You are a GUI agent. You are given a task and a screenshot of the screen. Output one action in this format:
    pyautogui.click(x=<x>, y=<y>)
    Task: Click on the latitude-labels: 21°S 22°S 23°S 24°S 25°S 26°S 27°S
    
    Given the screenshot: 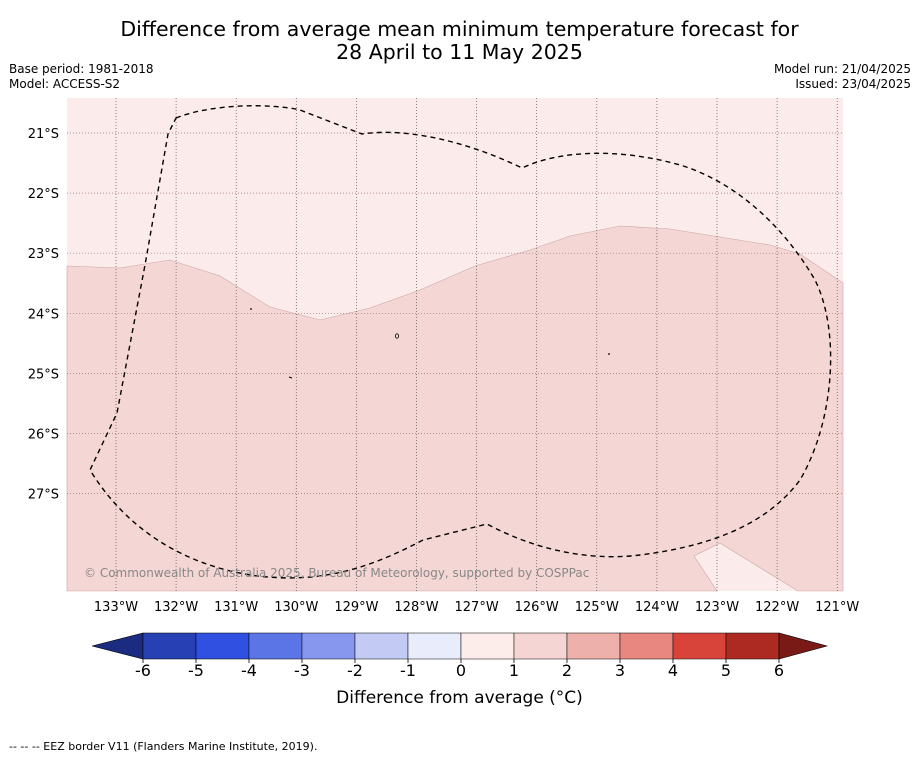 What is the action you would take?
    pyautogui.click(x=43, y=315)
    